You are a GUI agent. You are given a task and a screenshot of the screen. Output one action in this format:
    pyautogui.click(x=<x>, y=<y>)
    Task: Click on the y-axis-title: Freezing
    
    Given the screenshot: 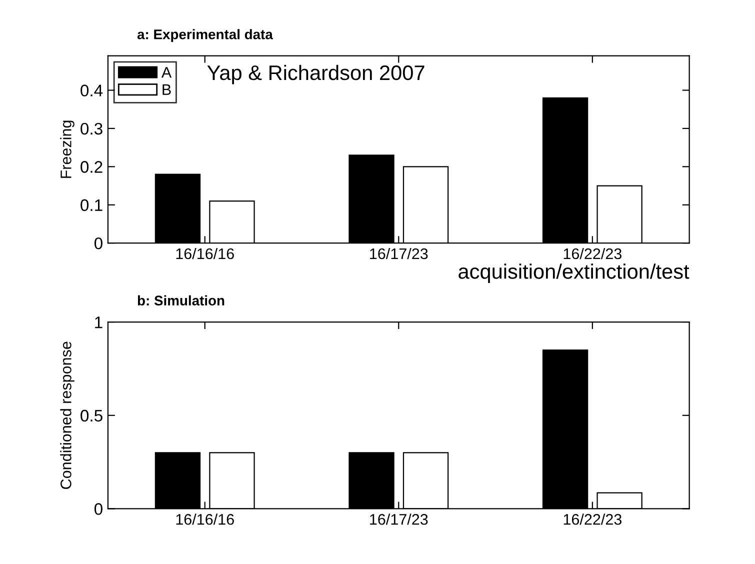 What is the action you would take?
    pyautogui.click(x=67, y=149)
    